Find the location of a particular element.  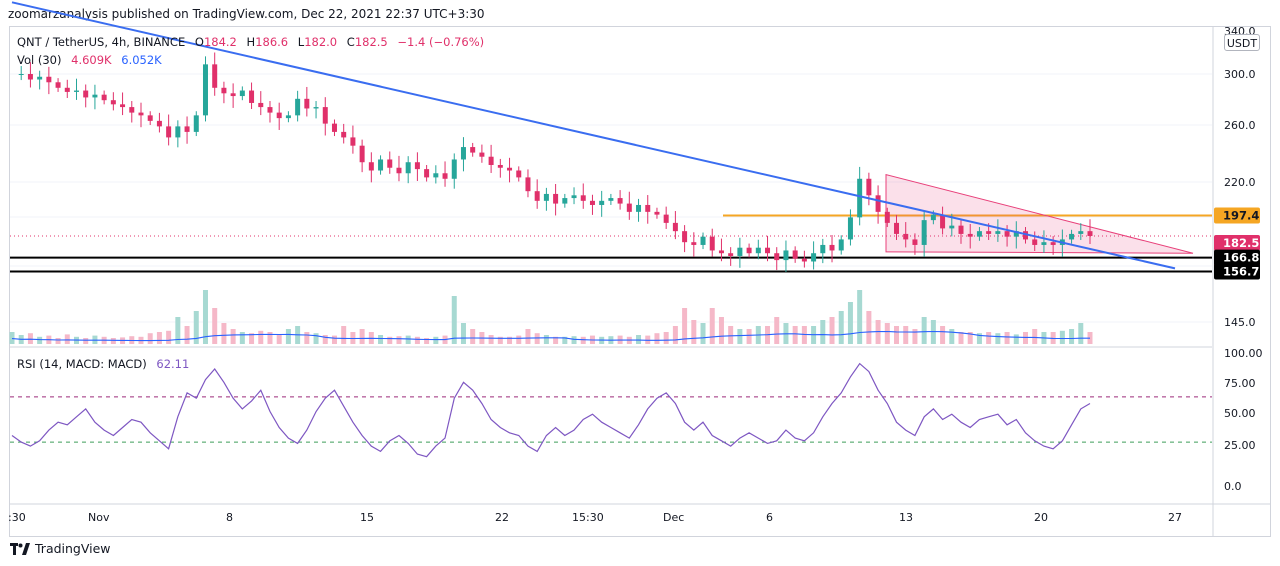

volume-legend: Vol (30) 4.609K 6.052K is located at coordinates (89, 60).